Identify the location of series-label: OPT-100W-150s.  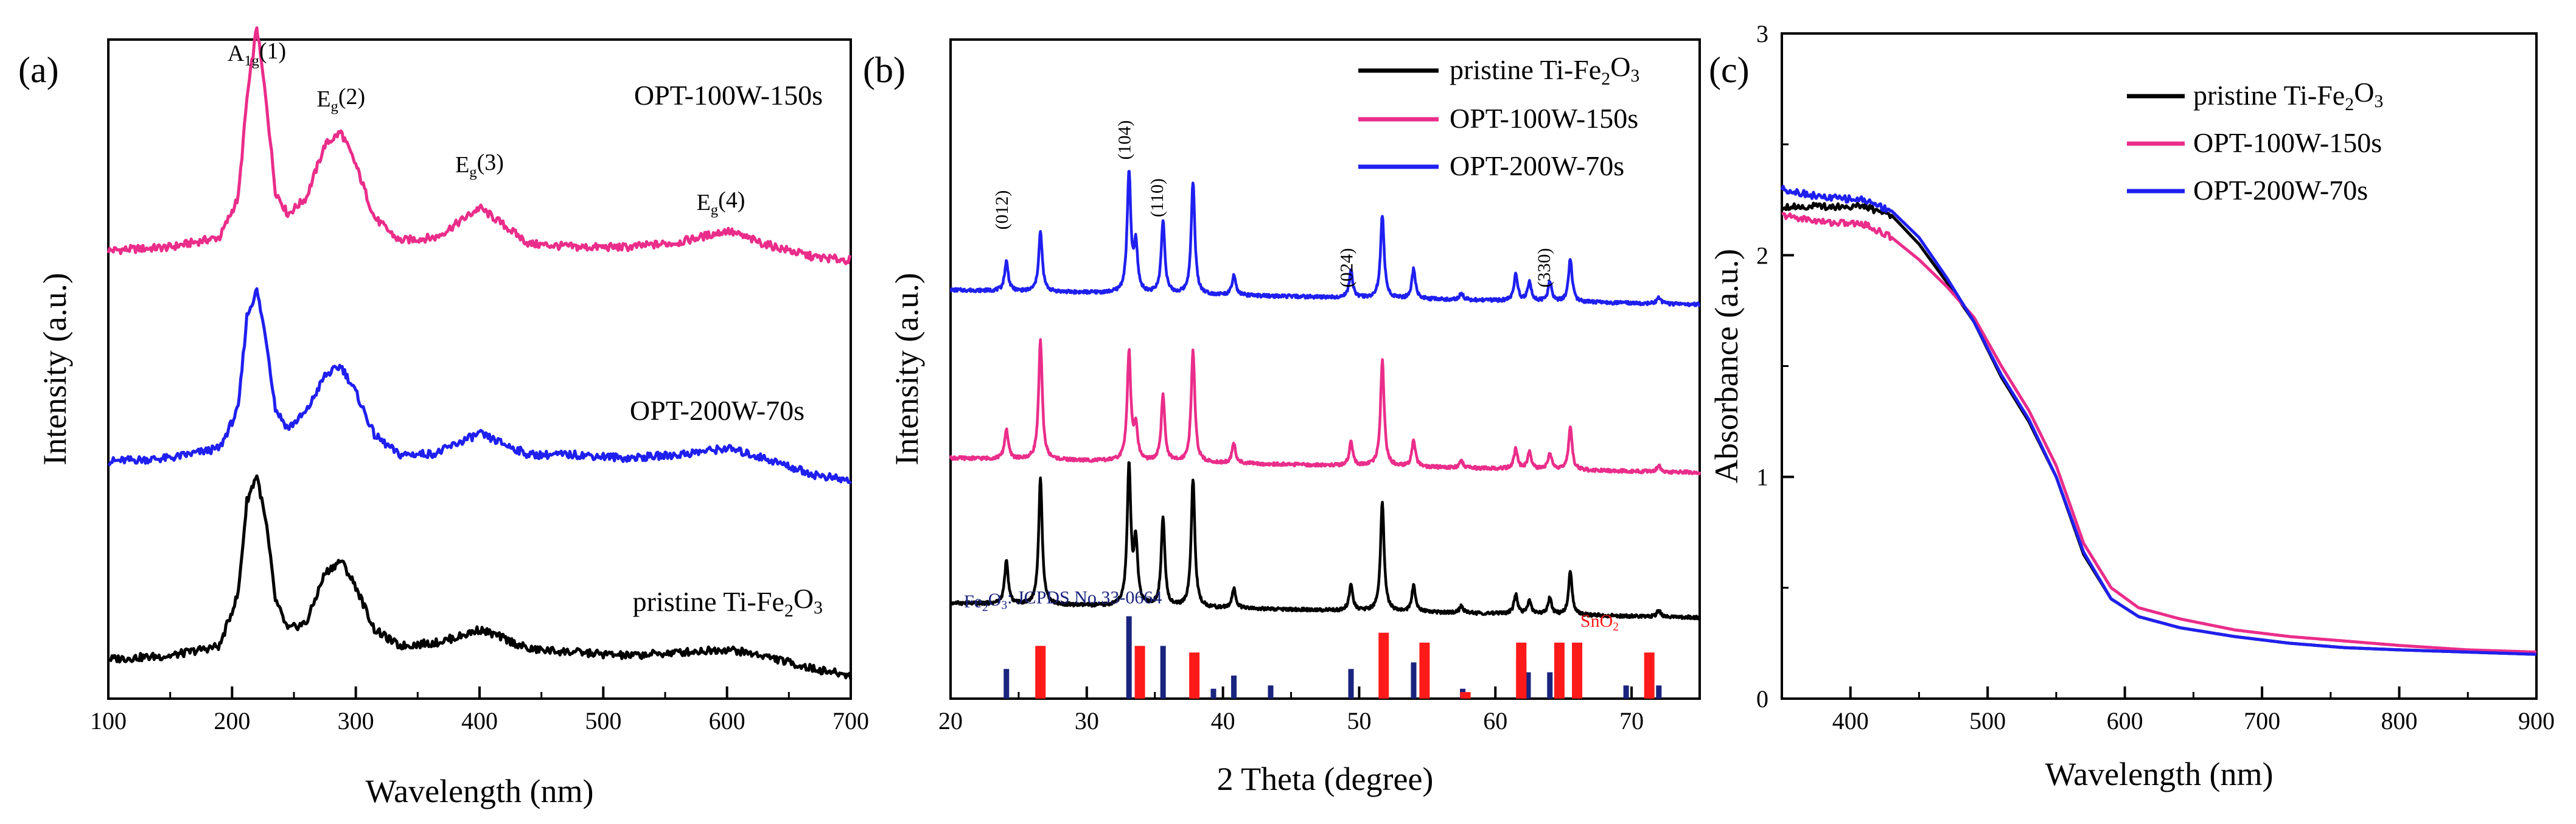
(728, 96).